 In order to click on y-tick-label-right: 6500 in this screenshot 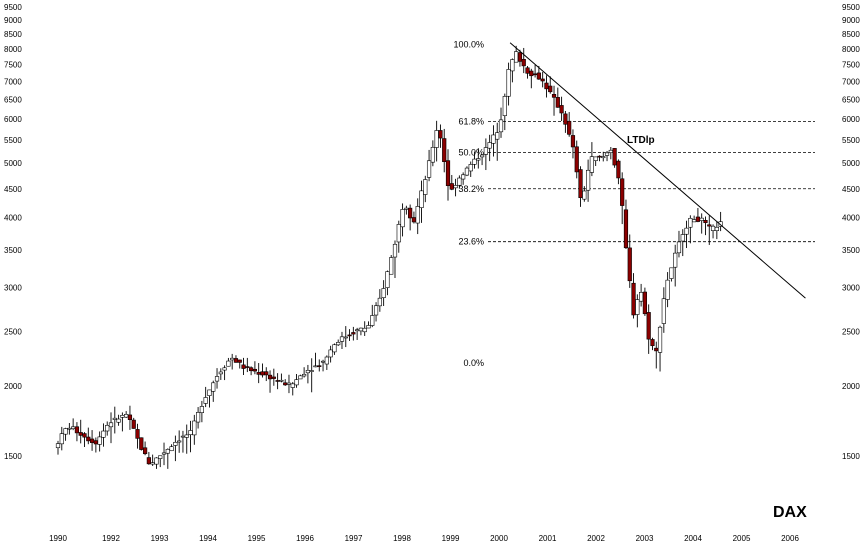, I will do `click(851, 99)`.